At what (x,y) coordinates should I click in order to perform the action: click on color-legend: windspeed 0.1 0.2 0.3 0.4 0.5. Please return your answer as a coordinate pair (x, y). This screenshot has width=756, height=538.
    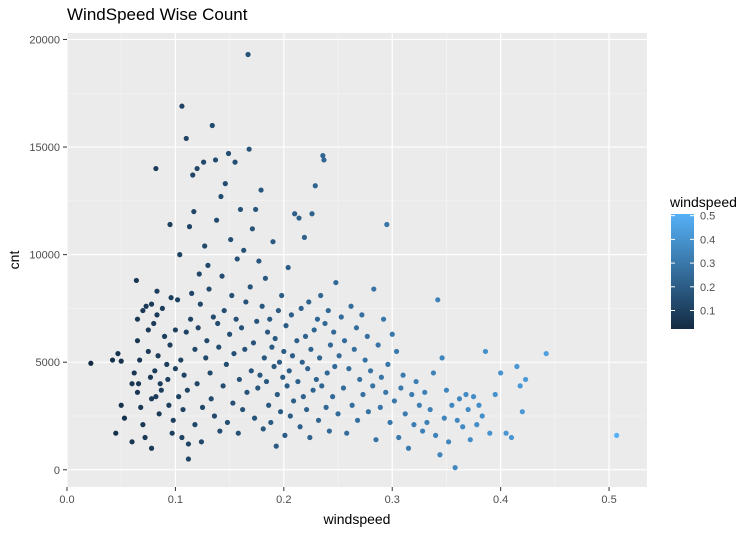
    Looking at the image, I should click on (703, 261).